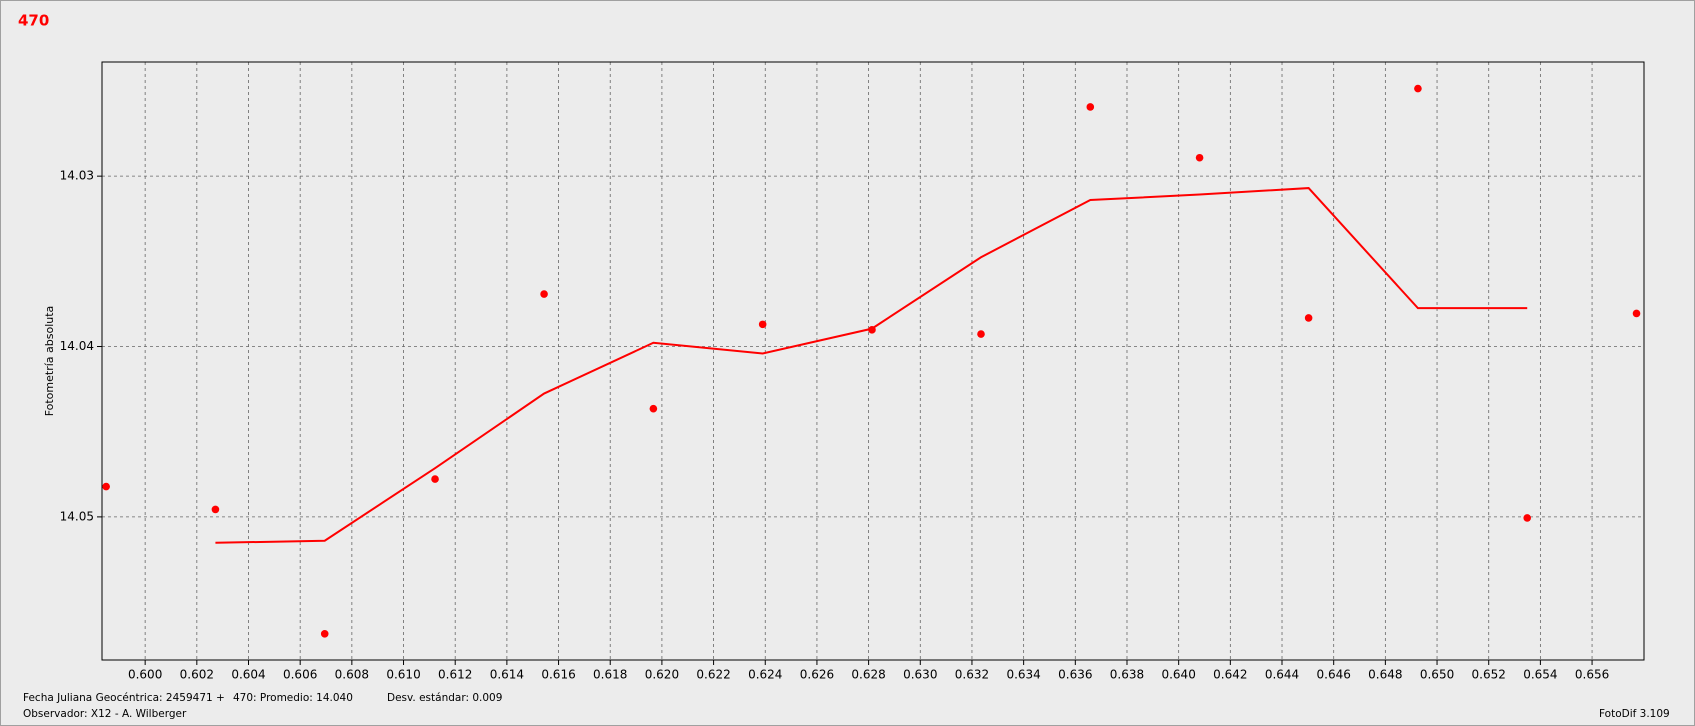 Image resolution: width=1695 pixels, height=726 pixels. I want to click on x-tick-label: 0.602, so click(197, 675).